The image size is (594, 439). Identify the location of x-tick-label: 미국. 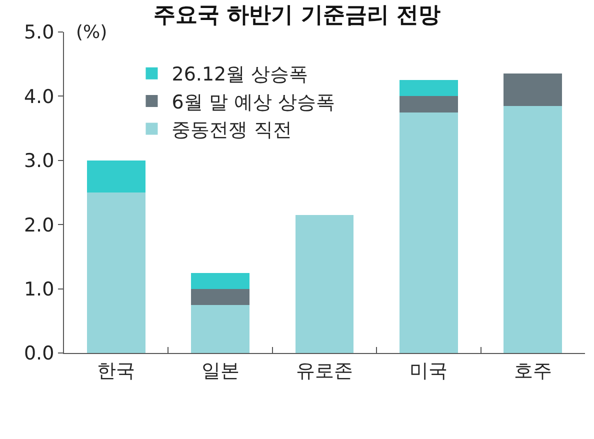
(429, 371).